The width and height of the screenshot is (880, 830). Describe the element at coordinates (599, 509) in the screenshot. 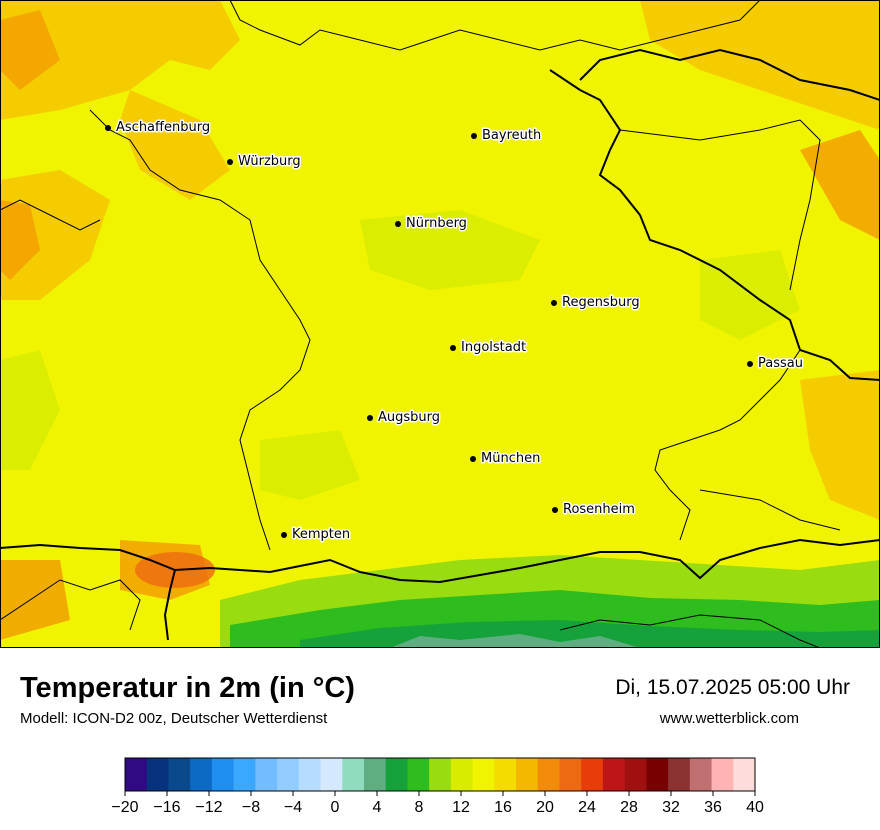

I see `city-label-rosenheim: Rosenheim` at that location.